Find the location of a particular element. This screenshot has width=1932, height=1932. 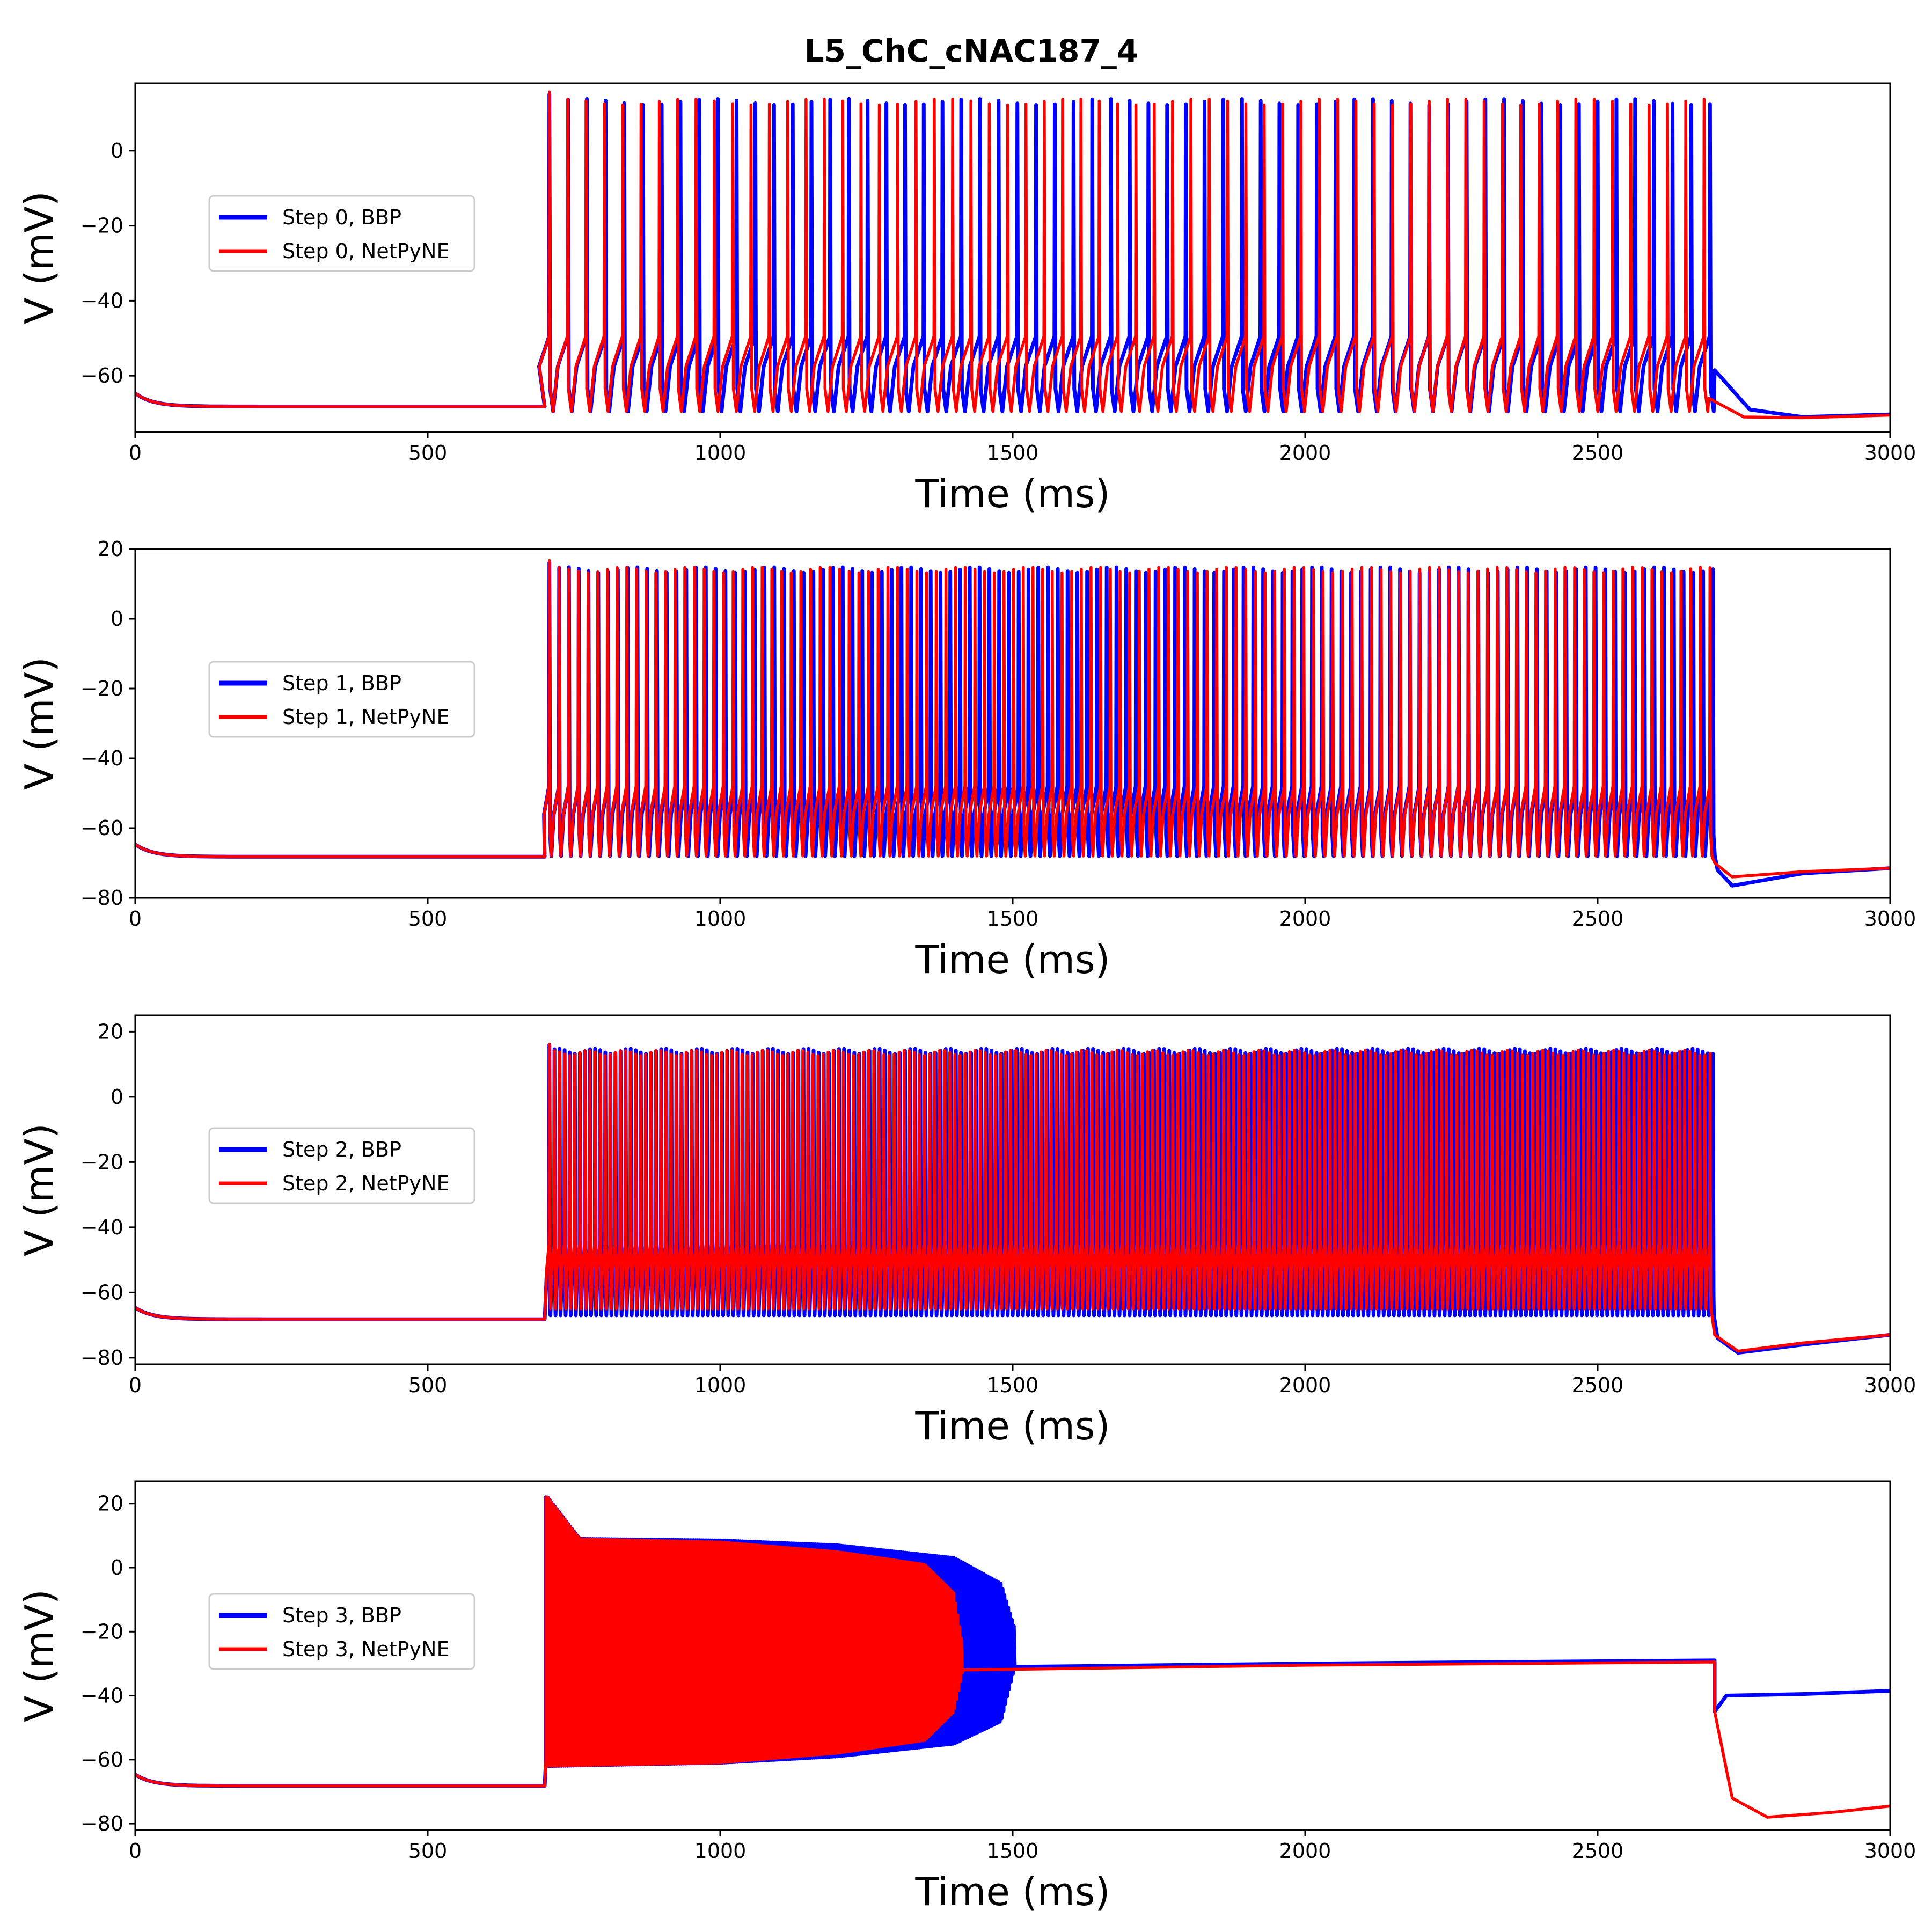

legend-label-bbp: Step 2, BBP is located at coordinates (341, 1149).